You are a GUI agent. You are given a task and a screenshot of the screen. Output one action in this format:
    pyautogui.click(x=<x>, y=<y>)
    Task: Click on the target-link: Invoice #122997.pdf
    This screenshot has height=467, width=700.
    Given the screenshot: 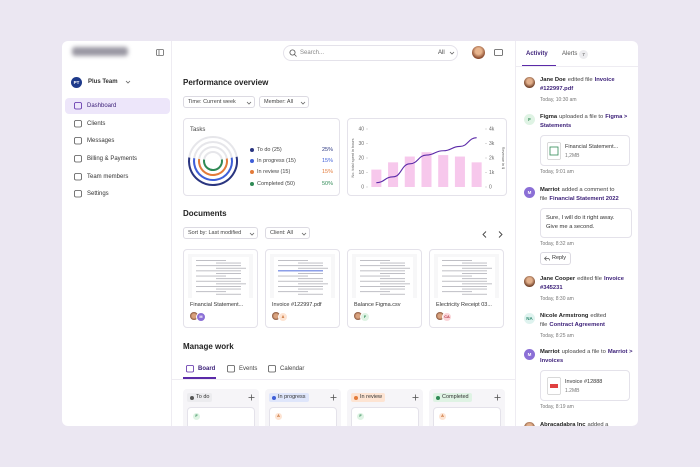 What is the action you would take?
    pyautogui.click(x=577, y=84)
    